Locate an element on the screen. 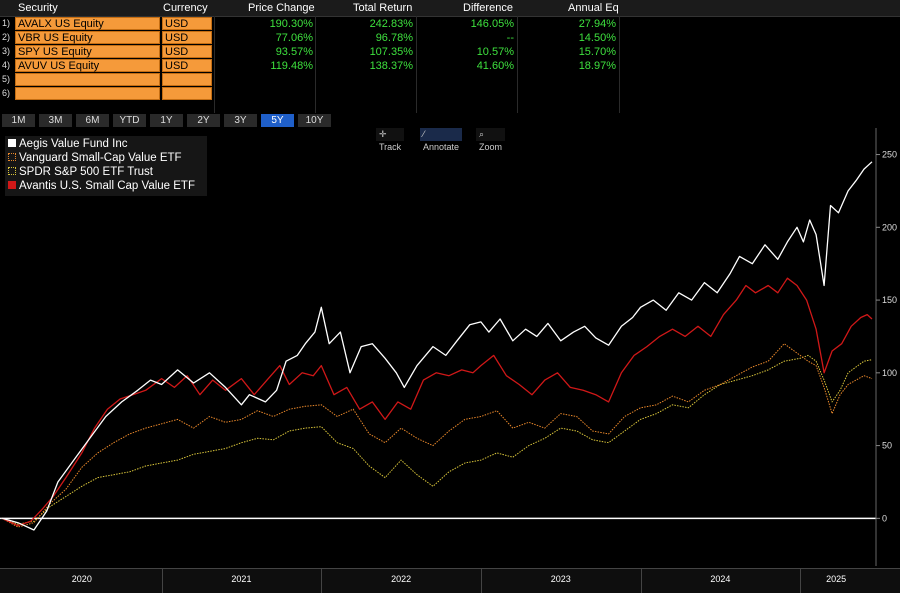 This screenshot has height=593, width=900. y-tick-label: 200 is located at coordinates (889, 227).